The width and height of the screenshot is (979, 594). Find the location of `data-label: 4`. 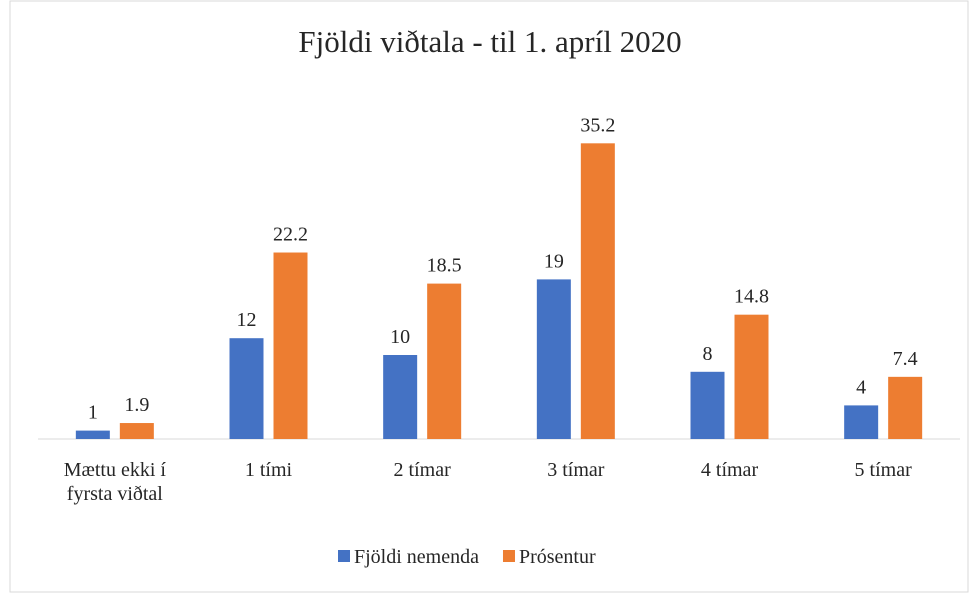

data-label: 4 is located at coordinates (861, 387).